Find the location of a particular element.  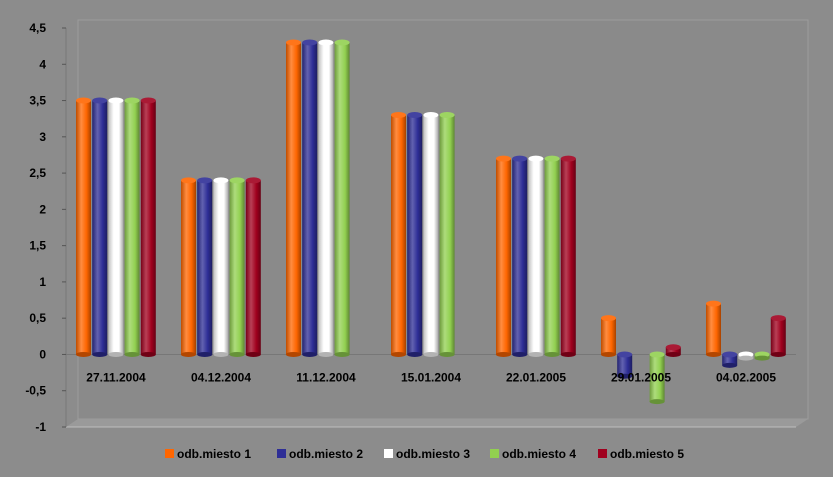

category-label: 11.12.2004 is located at coordinates (326, 377).